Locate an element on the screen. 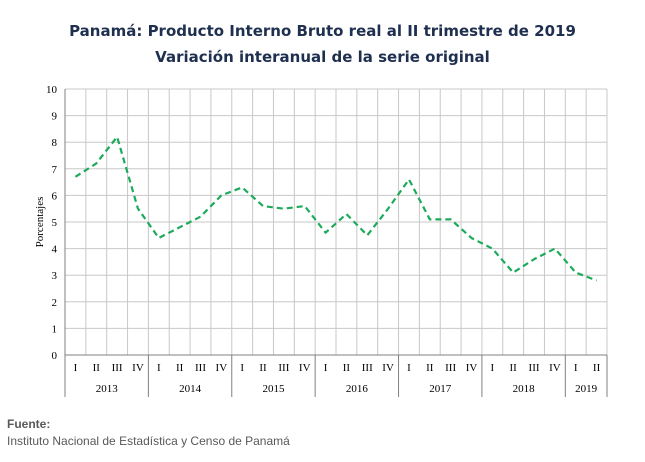 This screenshot has width=645, height=462. x-tick-year: 2018 is located at coordinates (524, 389).